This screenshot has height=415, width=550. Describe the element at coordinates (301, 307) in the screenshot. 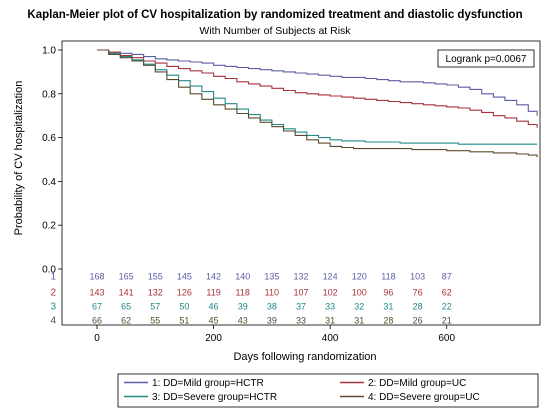

I see `at-risk-count: 37` at that location.